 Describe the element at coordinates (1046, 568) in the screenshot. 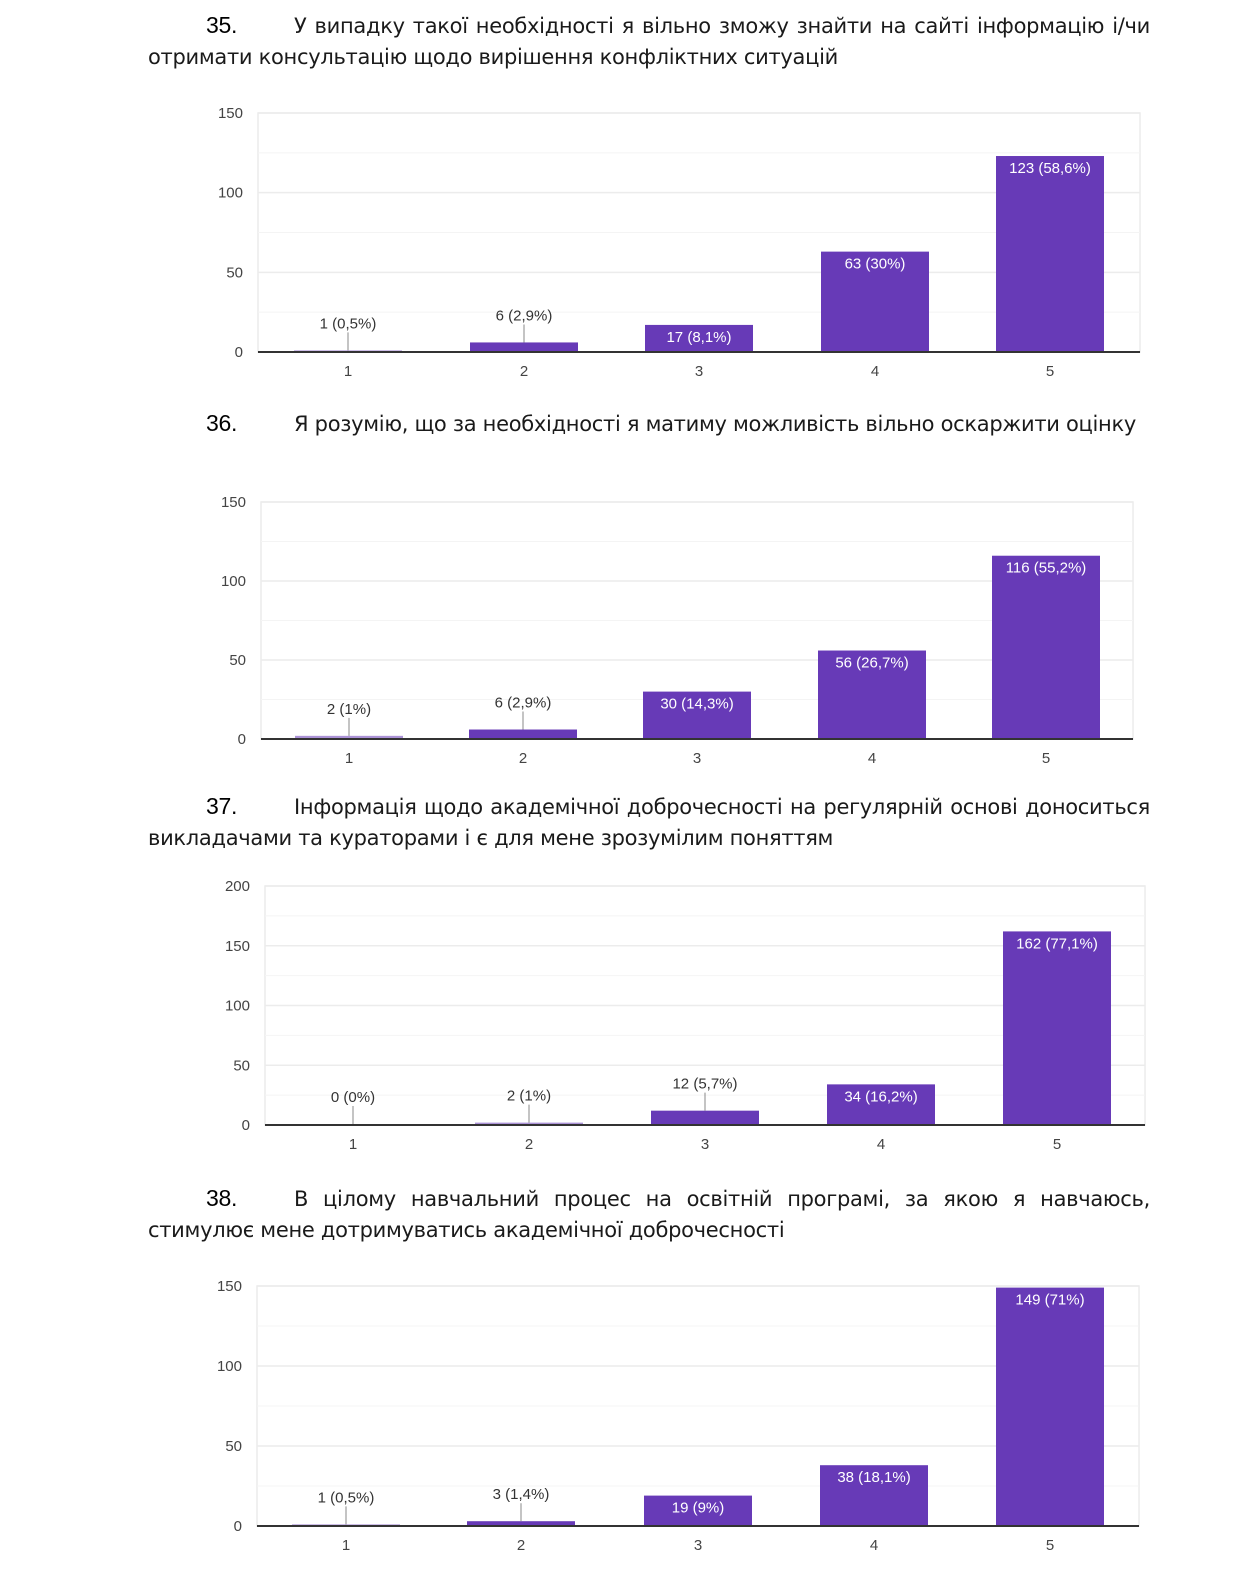

I see `data-label: 116 (55,2%)` at that location.